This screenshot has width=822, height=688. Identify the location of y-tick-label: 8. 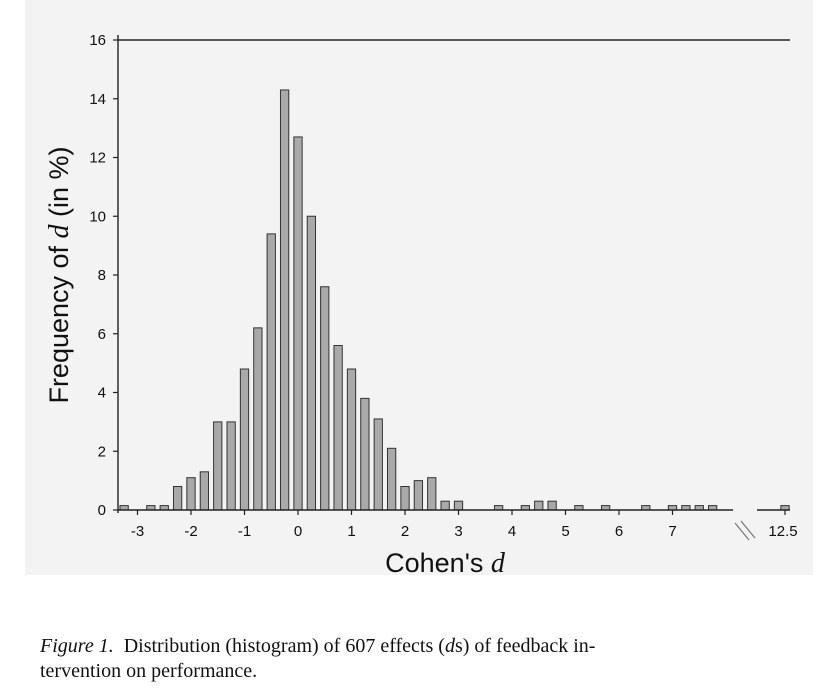
(102, 275).